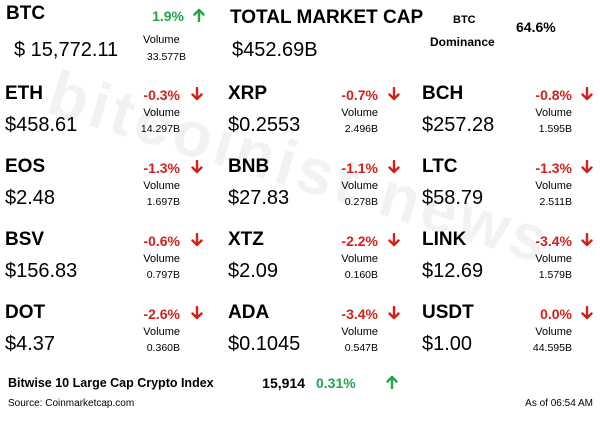 Image resolution: width=600 pixels, height=421 pixels. Describe the element at coordinates (25, 312) in the screenshot. I see `coin-symbol: DOT` at that location.